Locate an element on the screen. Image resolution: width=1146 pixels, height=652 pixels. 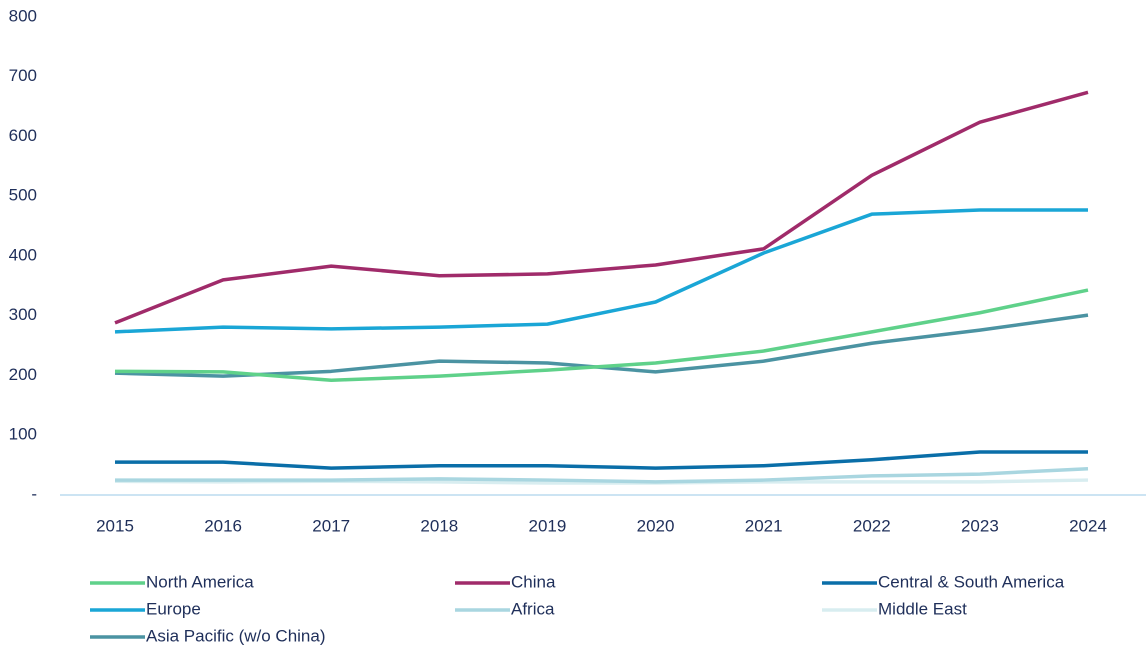
y-tick-label: 300 is located at coordinates (23, 314).